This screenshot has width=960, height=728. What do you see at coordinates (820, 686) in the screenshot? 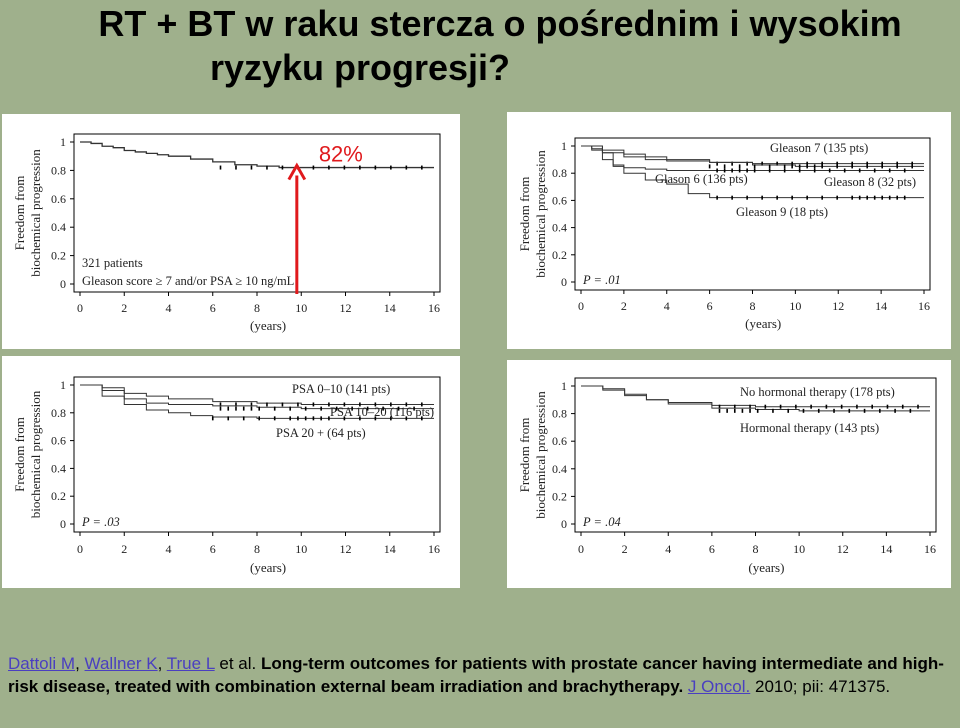
I see `reference: 2010; pii: 471375.` at bounding box center [820, 686].